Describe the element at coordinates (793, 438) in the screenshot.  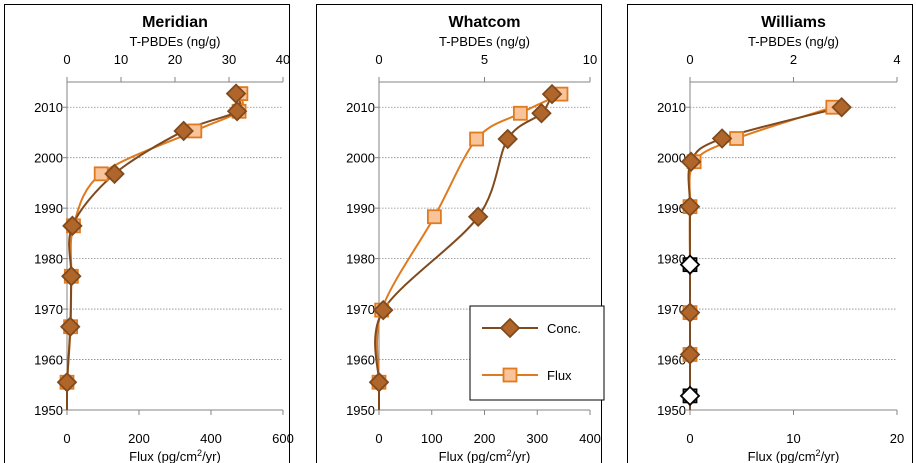
I see `bottom-tick-label: 10` at that location.